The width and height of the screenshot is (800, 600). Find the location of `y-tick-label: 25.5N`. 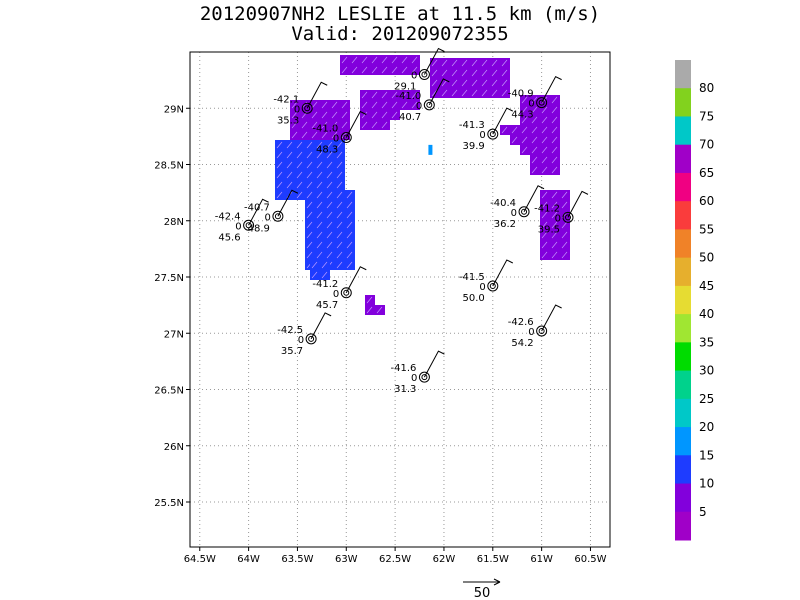

y-tick-label: 25.5N is located at coordinates (169, 503).